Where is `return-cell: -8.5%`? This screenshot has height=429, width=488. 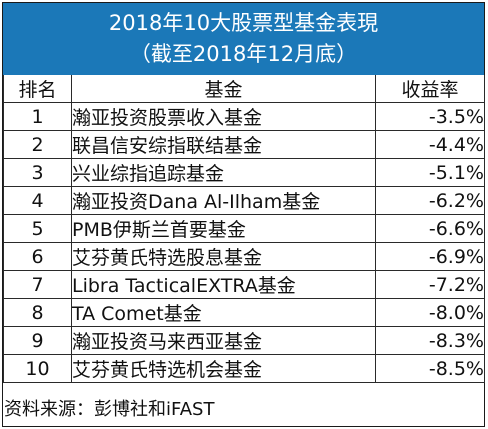 return-cell: -8.5% is located at coordinates (430, 368).